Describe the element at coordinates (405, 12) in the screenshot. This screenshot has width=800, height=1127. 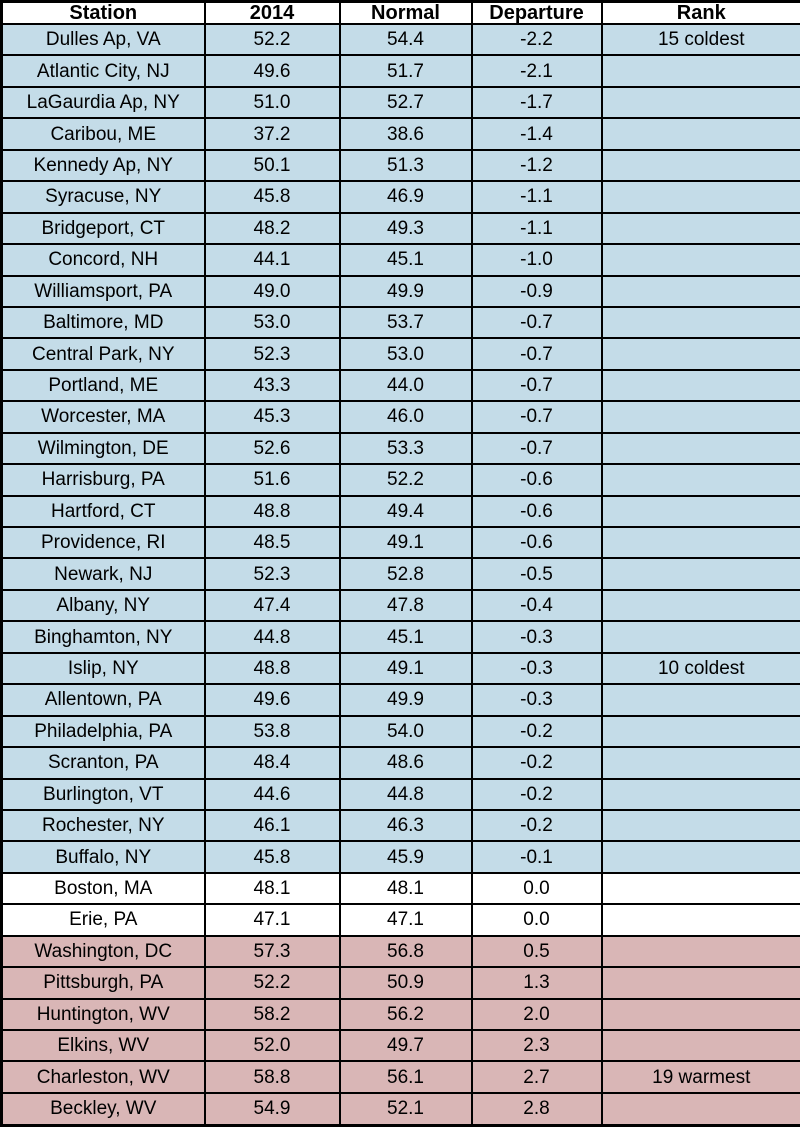
I see `column-header-normal: Normal` at that location.